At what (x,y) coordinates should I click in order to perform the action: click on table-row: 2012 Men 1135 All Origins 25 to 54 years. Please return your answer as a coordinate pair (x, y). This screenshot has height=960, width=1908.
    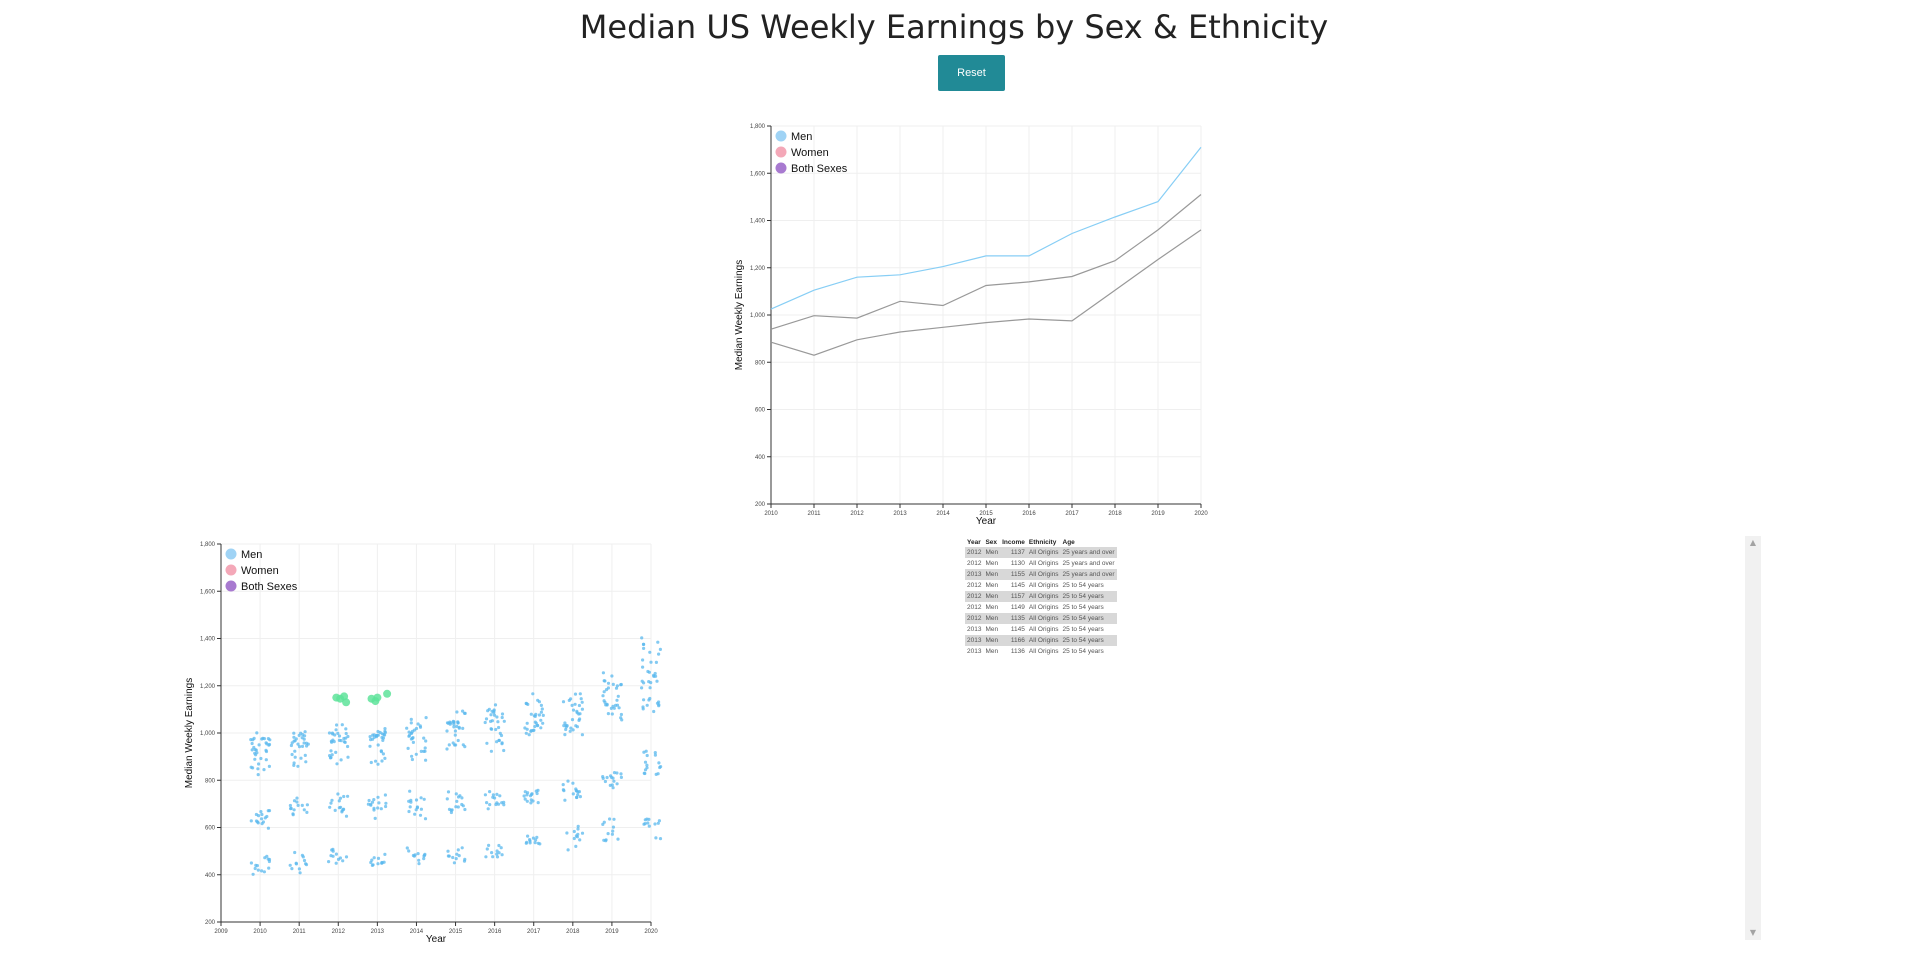
    Looking at the image, I should click on (1041, 618).